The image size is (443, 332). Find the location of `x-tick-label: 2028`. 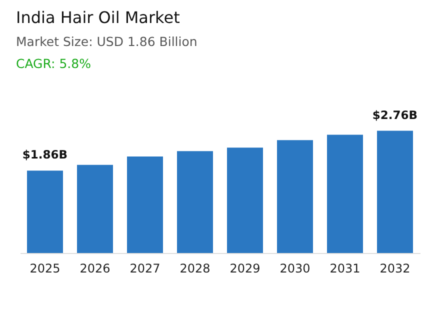

x-tick-label: 2028 is located at coordinates (195, 269).